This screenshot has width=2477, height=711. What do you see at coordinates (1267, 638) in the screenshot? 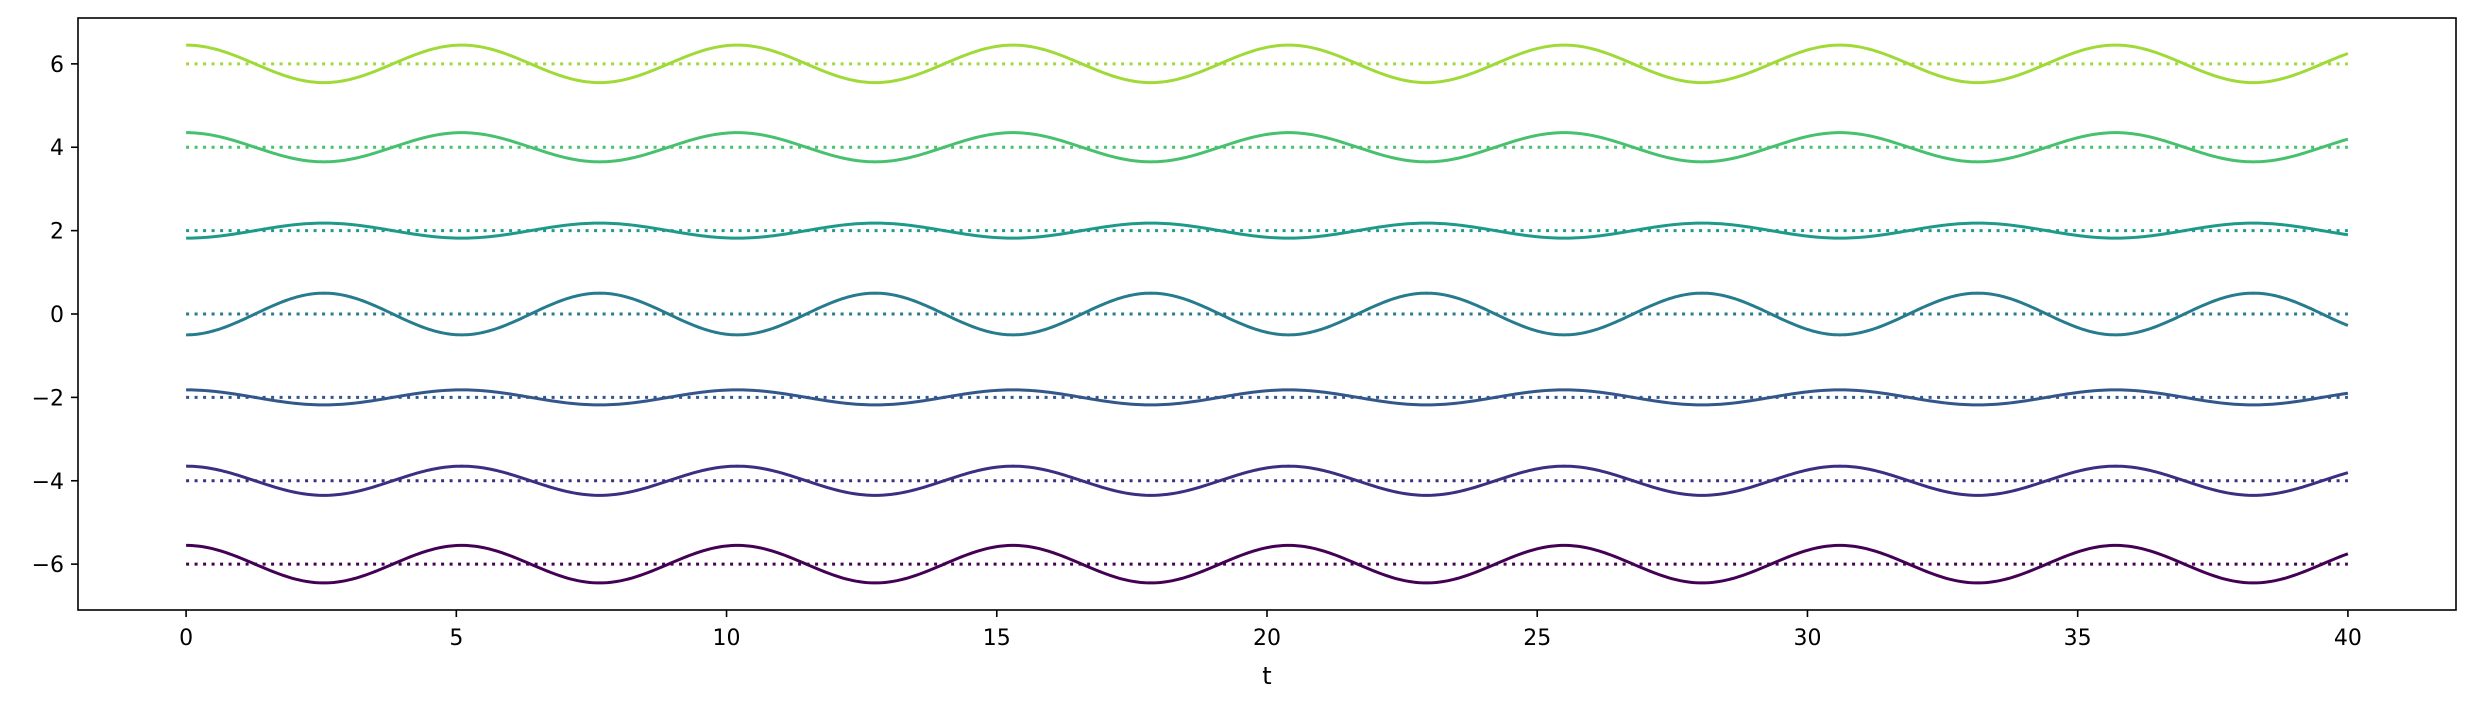
I see `x-tick-label-4: 20` at bounding box center [1267, 638].